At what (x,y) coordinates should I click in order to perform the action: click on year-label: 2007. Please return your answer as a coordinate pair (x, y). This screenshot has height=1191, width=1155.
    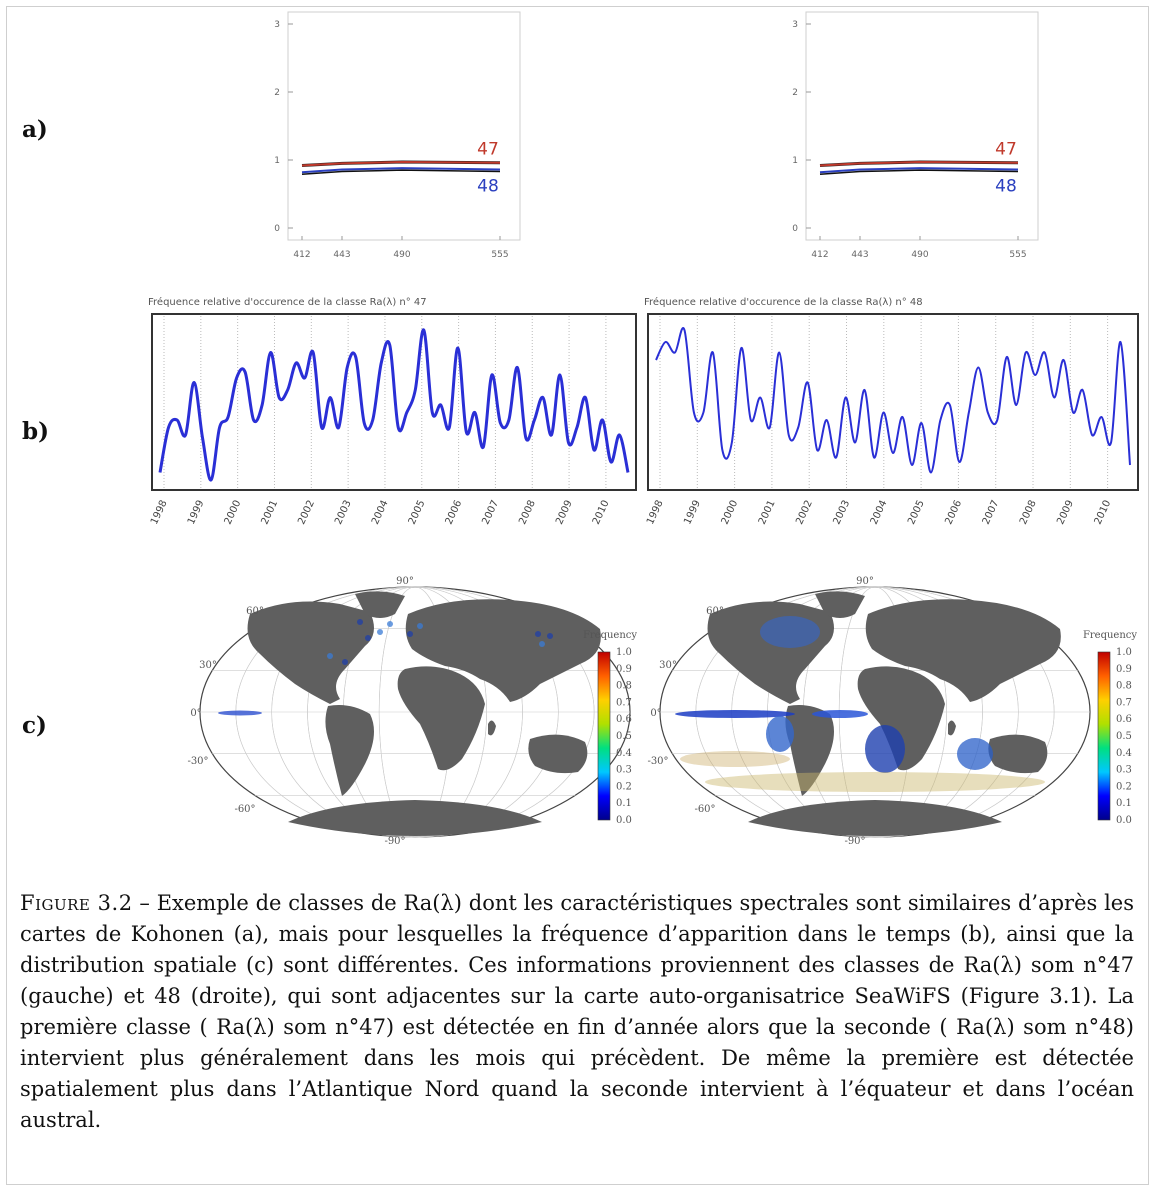
    Looking at the image, I should click on (991, 513).